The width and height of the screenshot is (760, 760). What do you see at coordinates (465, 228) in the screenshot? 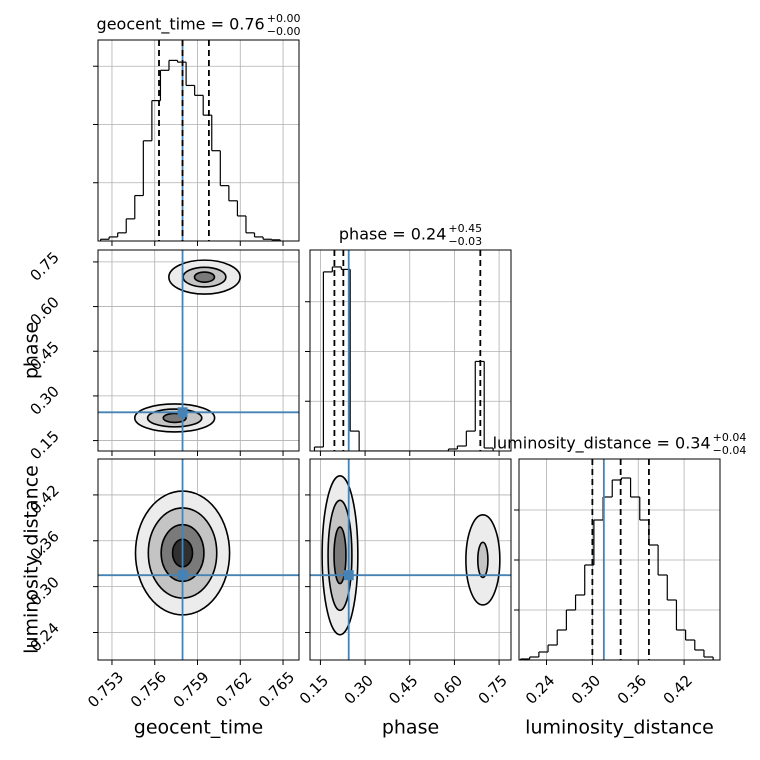
I see `title-upper: +0.45` at bounding box center [465, 228].